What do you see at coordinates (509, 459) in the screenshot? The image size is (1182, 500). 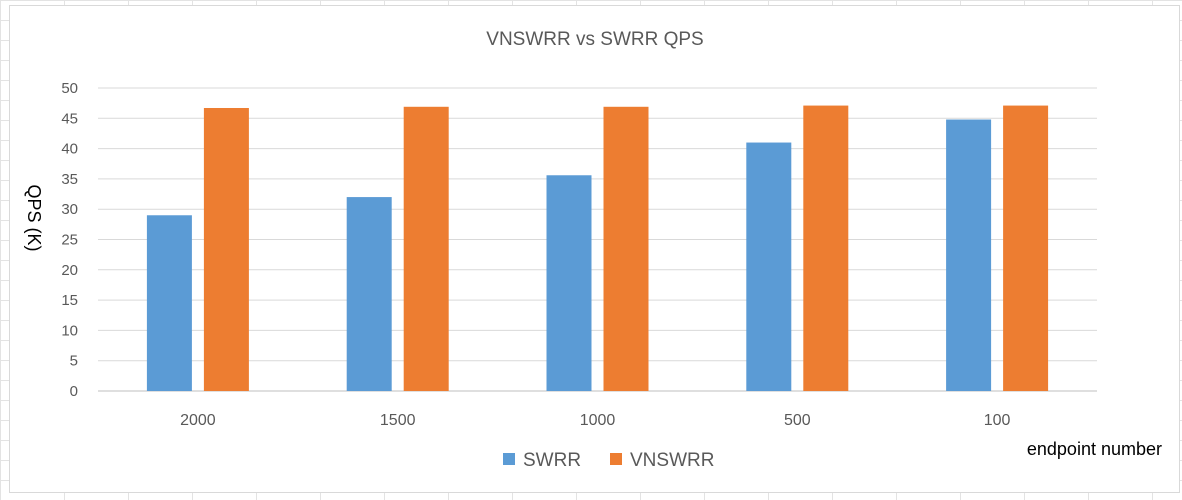 I see `legend-swatch-swrr` at bounding box center [509, 459].